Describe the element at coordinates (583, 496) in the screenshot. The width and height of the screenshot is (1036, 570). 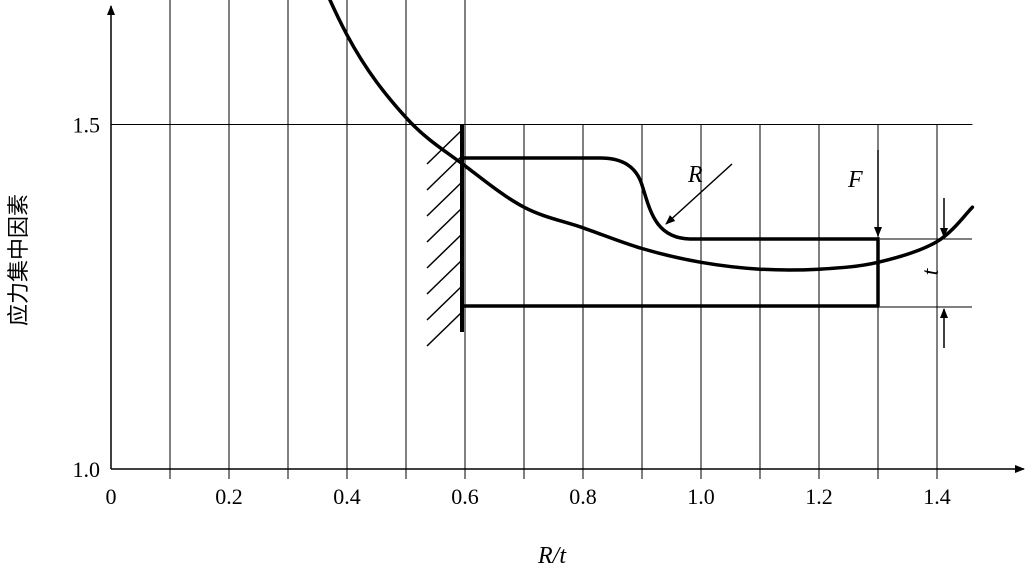
I see `x-tick-label: 0.8` at that location.